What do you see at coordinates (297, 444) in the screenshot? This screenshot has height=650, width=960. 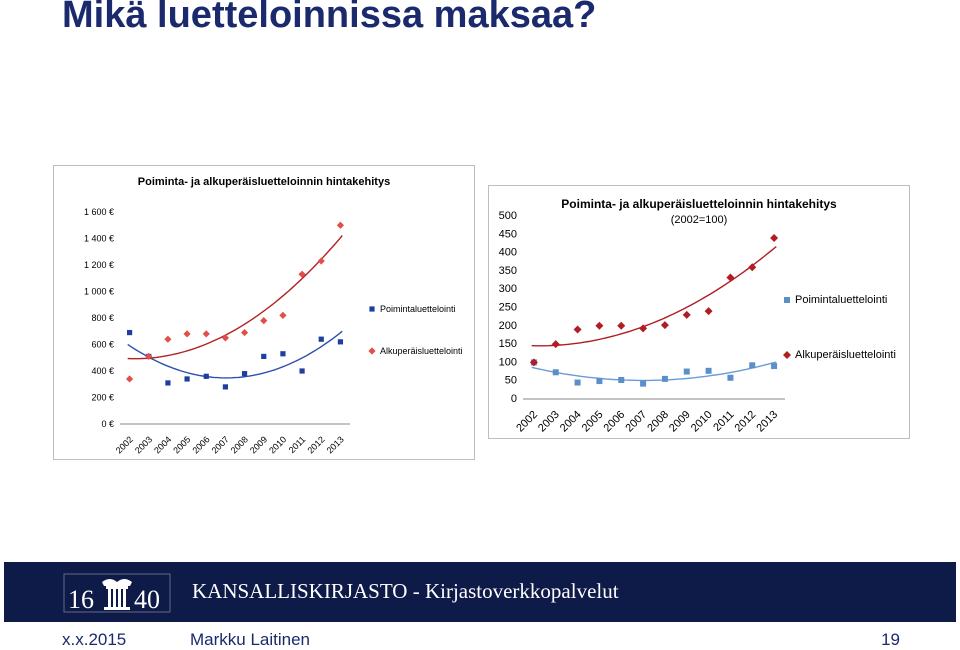 I see `left-chart-x-tick-label: 2011` at bounding box center [297, 444].